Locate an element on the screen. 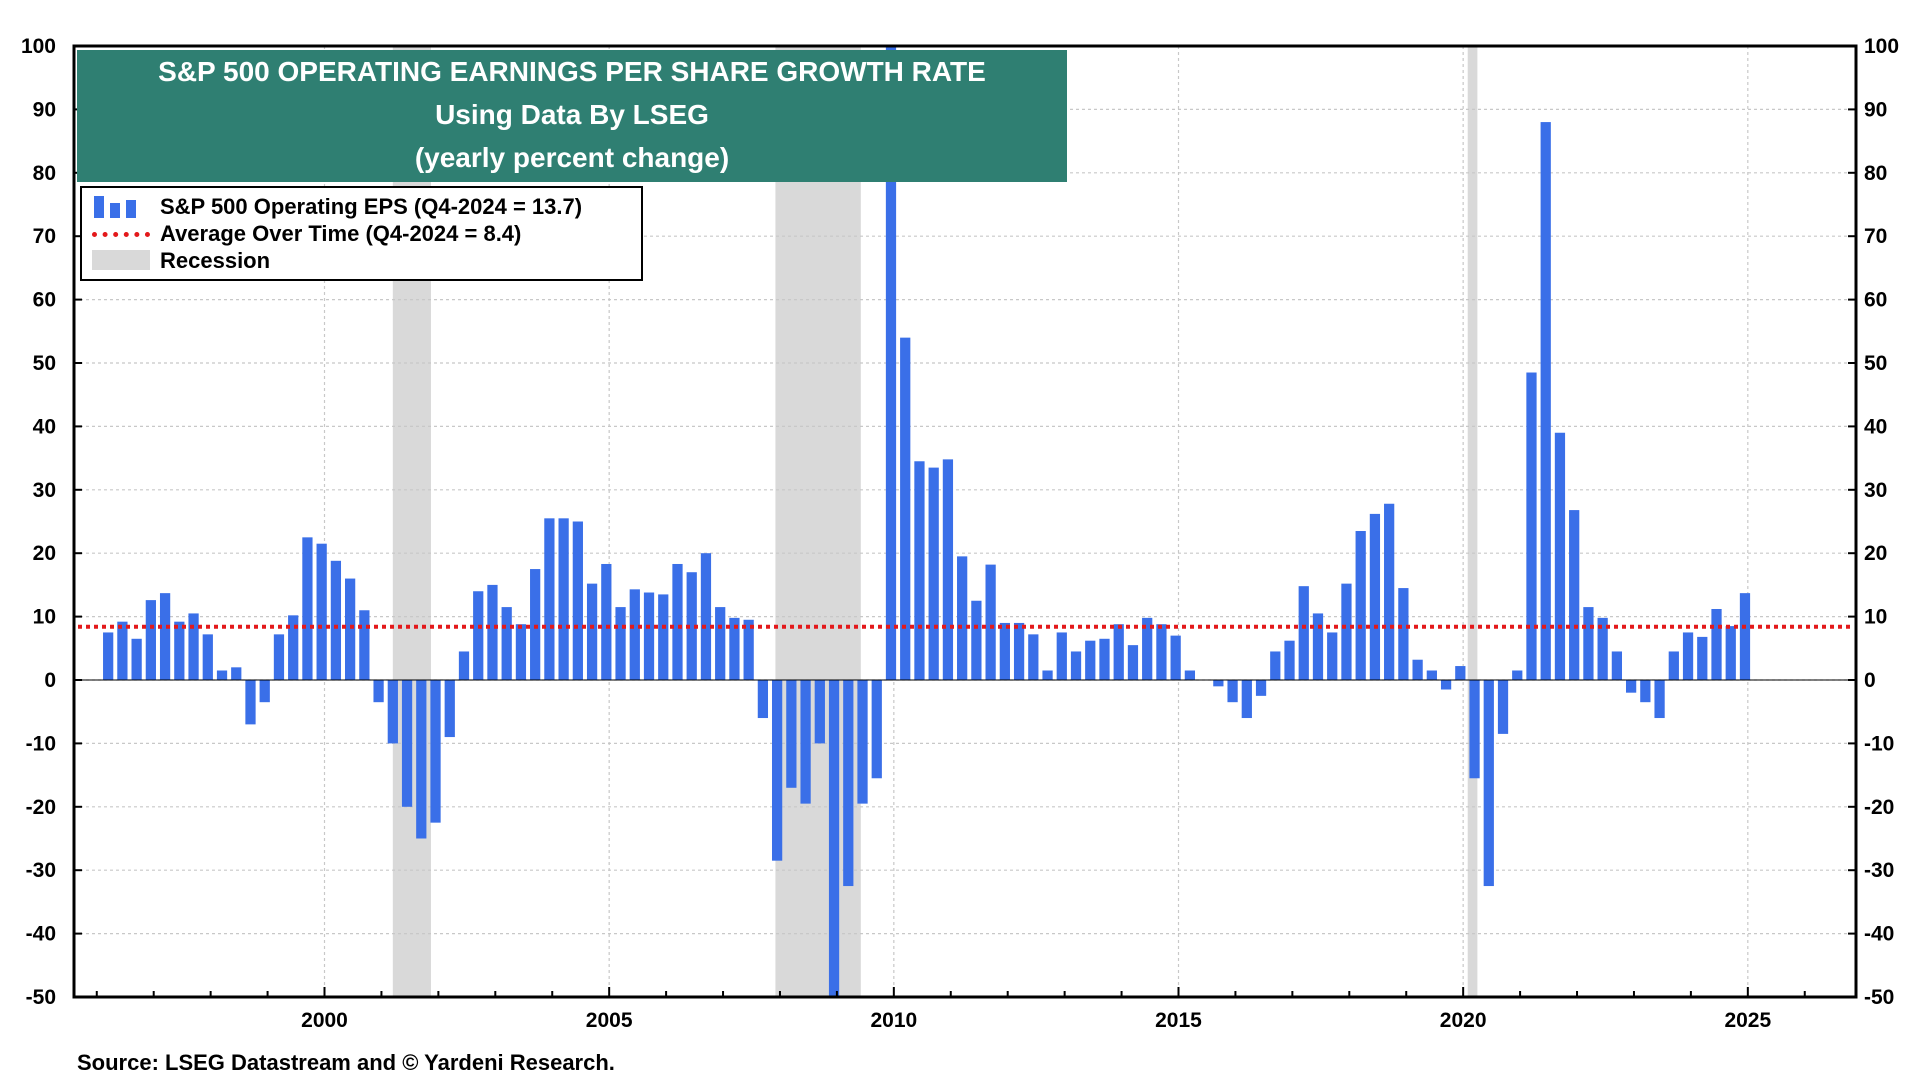  dotted-line-swatch-icon is located at coordinates (121, 234).